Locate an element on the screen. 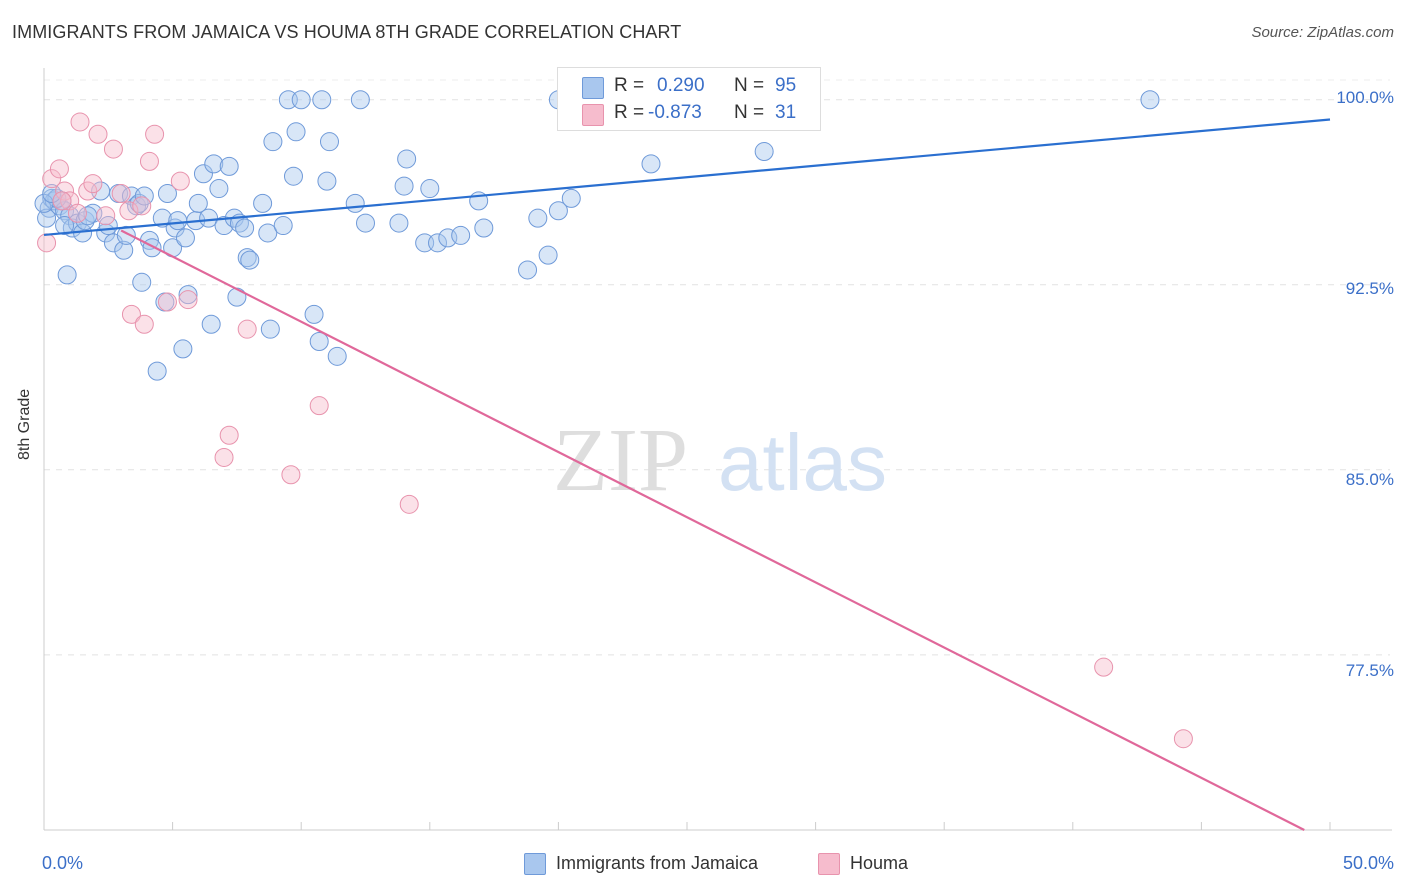 This screenshot has width=1406, height=892. legend-n-label: N = is located at coordinates (749, 112).